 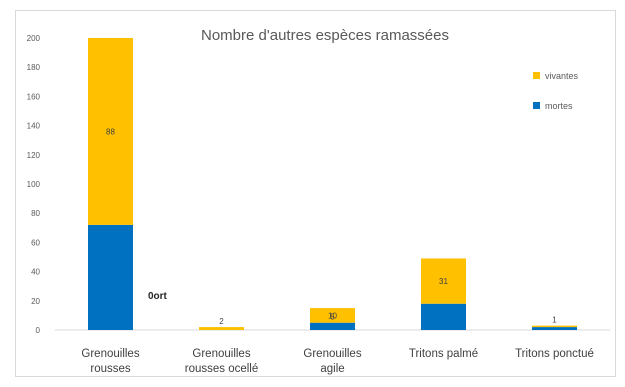 I want to click on legend-label-vivantes: vivantes, so click(x=562, y=76).